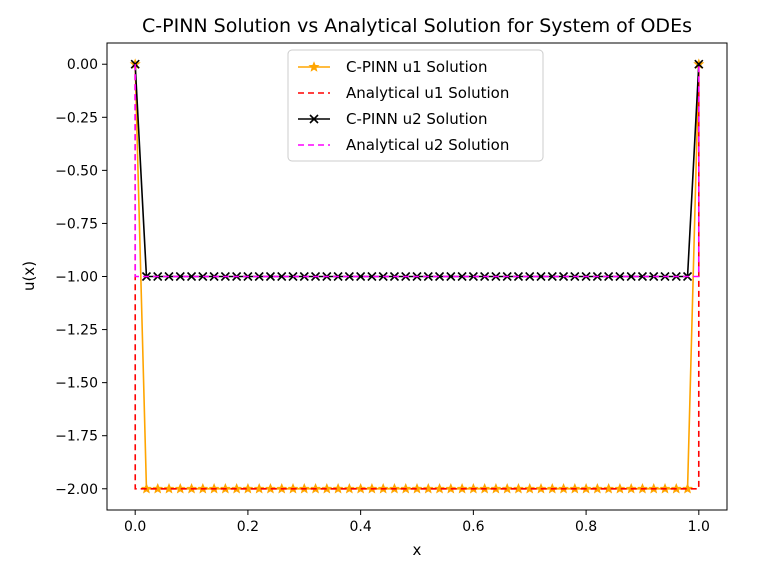  I want to click on x-axis-ticks: 0.0 0.2 0.4 0.6 0.8 1.0, so click(417, 522).